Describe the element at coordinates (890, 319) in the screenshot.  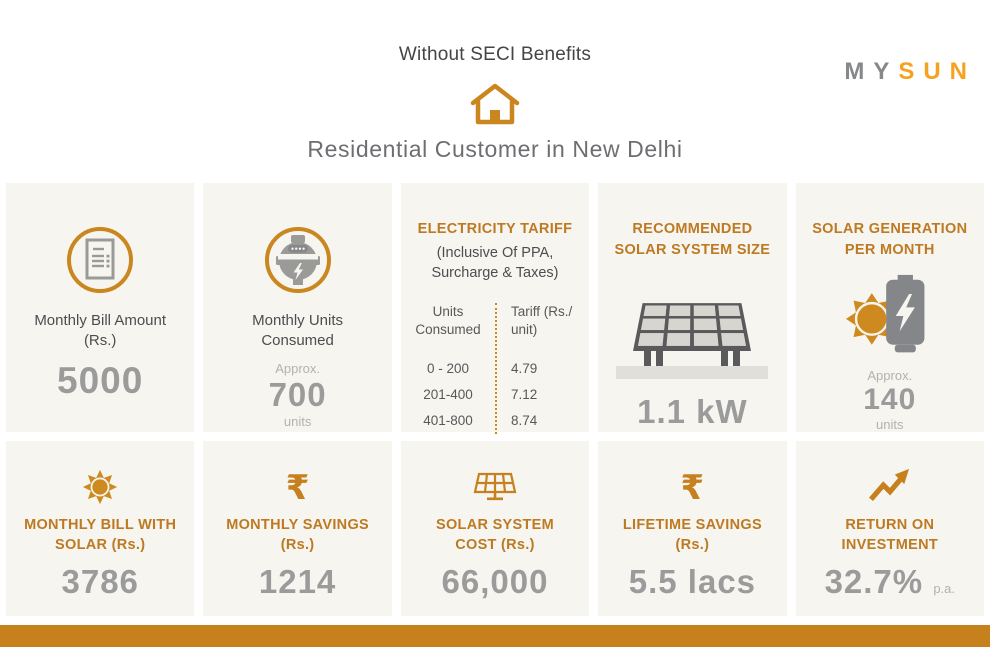
I see `sun-battery-icon` at that location.